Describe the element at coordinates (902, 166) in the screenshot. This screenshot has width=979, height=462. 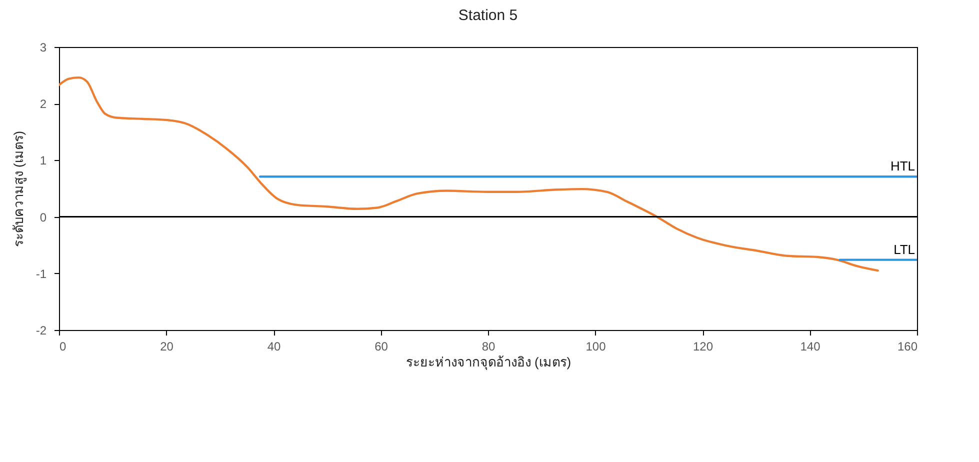
I see `series-label: HTL` at that location.